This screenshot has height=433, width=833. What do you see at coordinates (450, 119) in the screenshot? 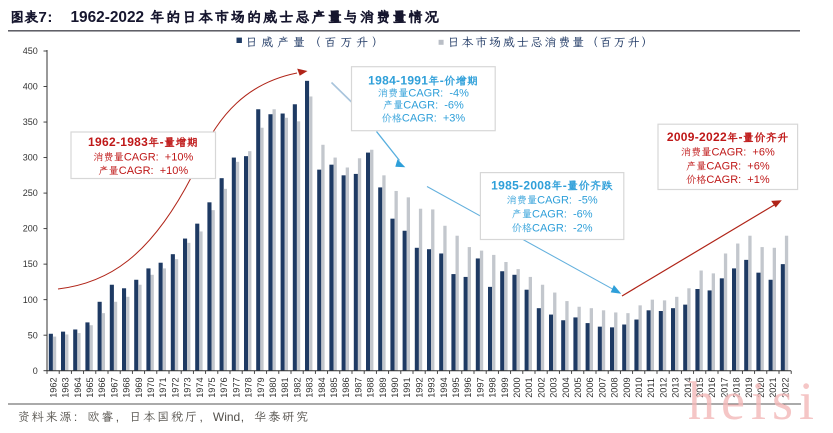
I see `svg-text:: +3%: : +3%` at bounding box center [450, 119].